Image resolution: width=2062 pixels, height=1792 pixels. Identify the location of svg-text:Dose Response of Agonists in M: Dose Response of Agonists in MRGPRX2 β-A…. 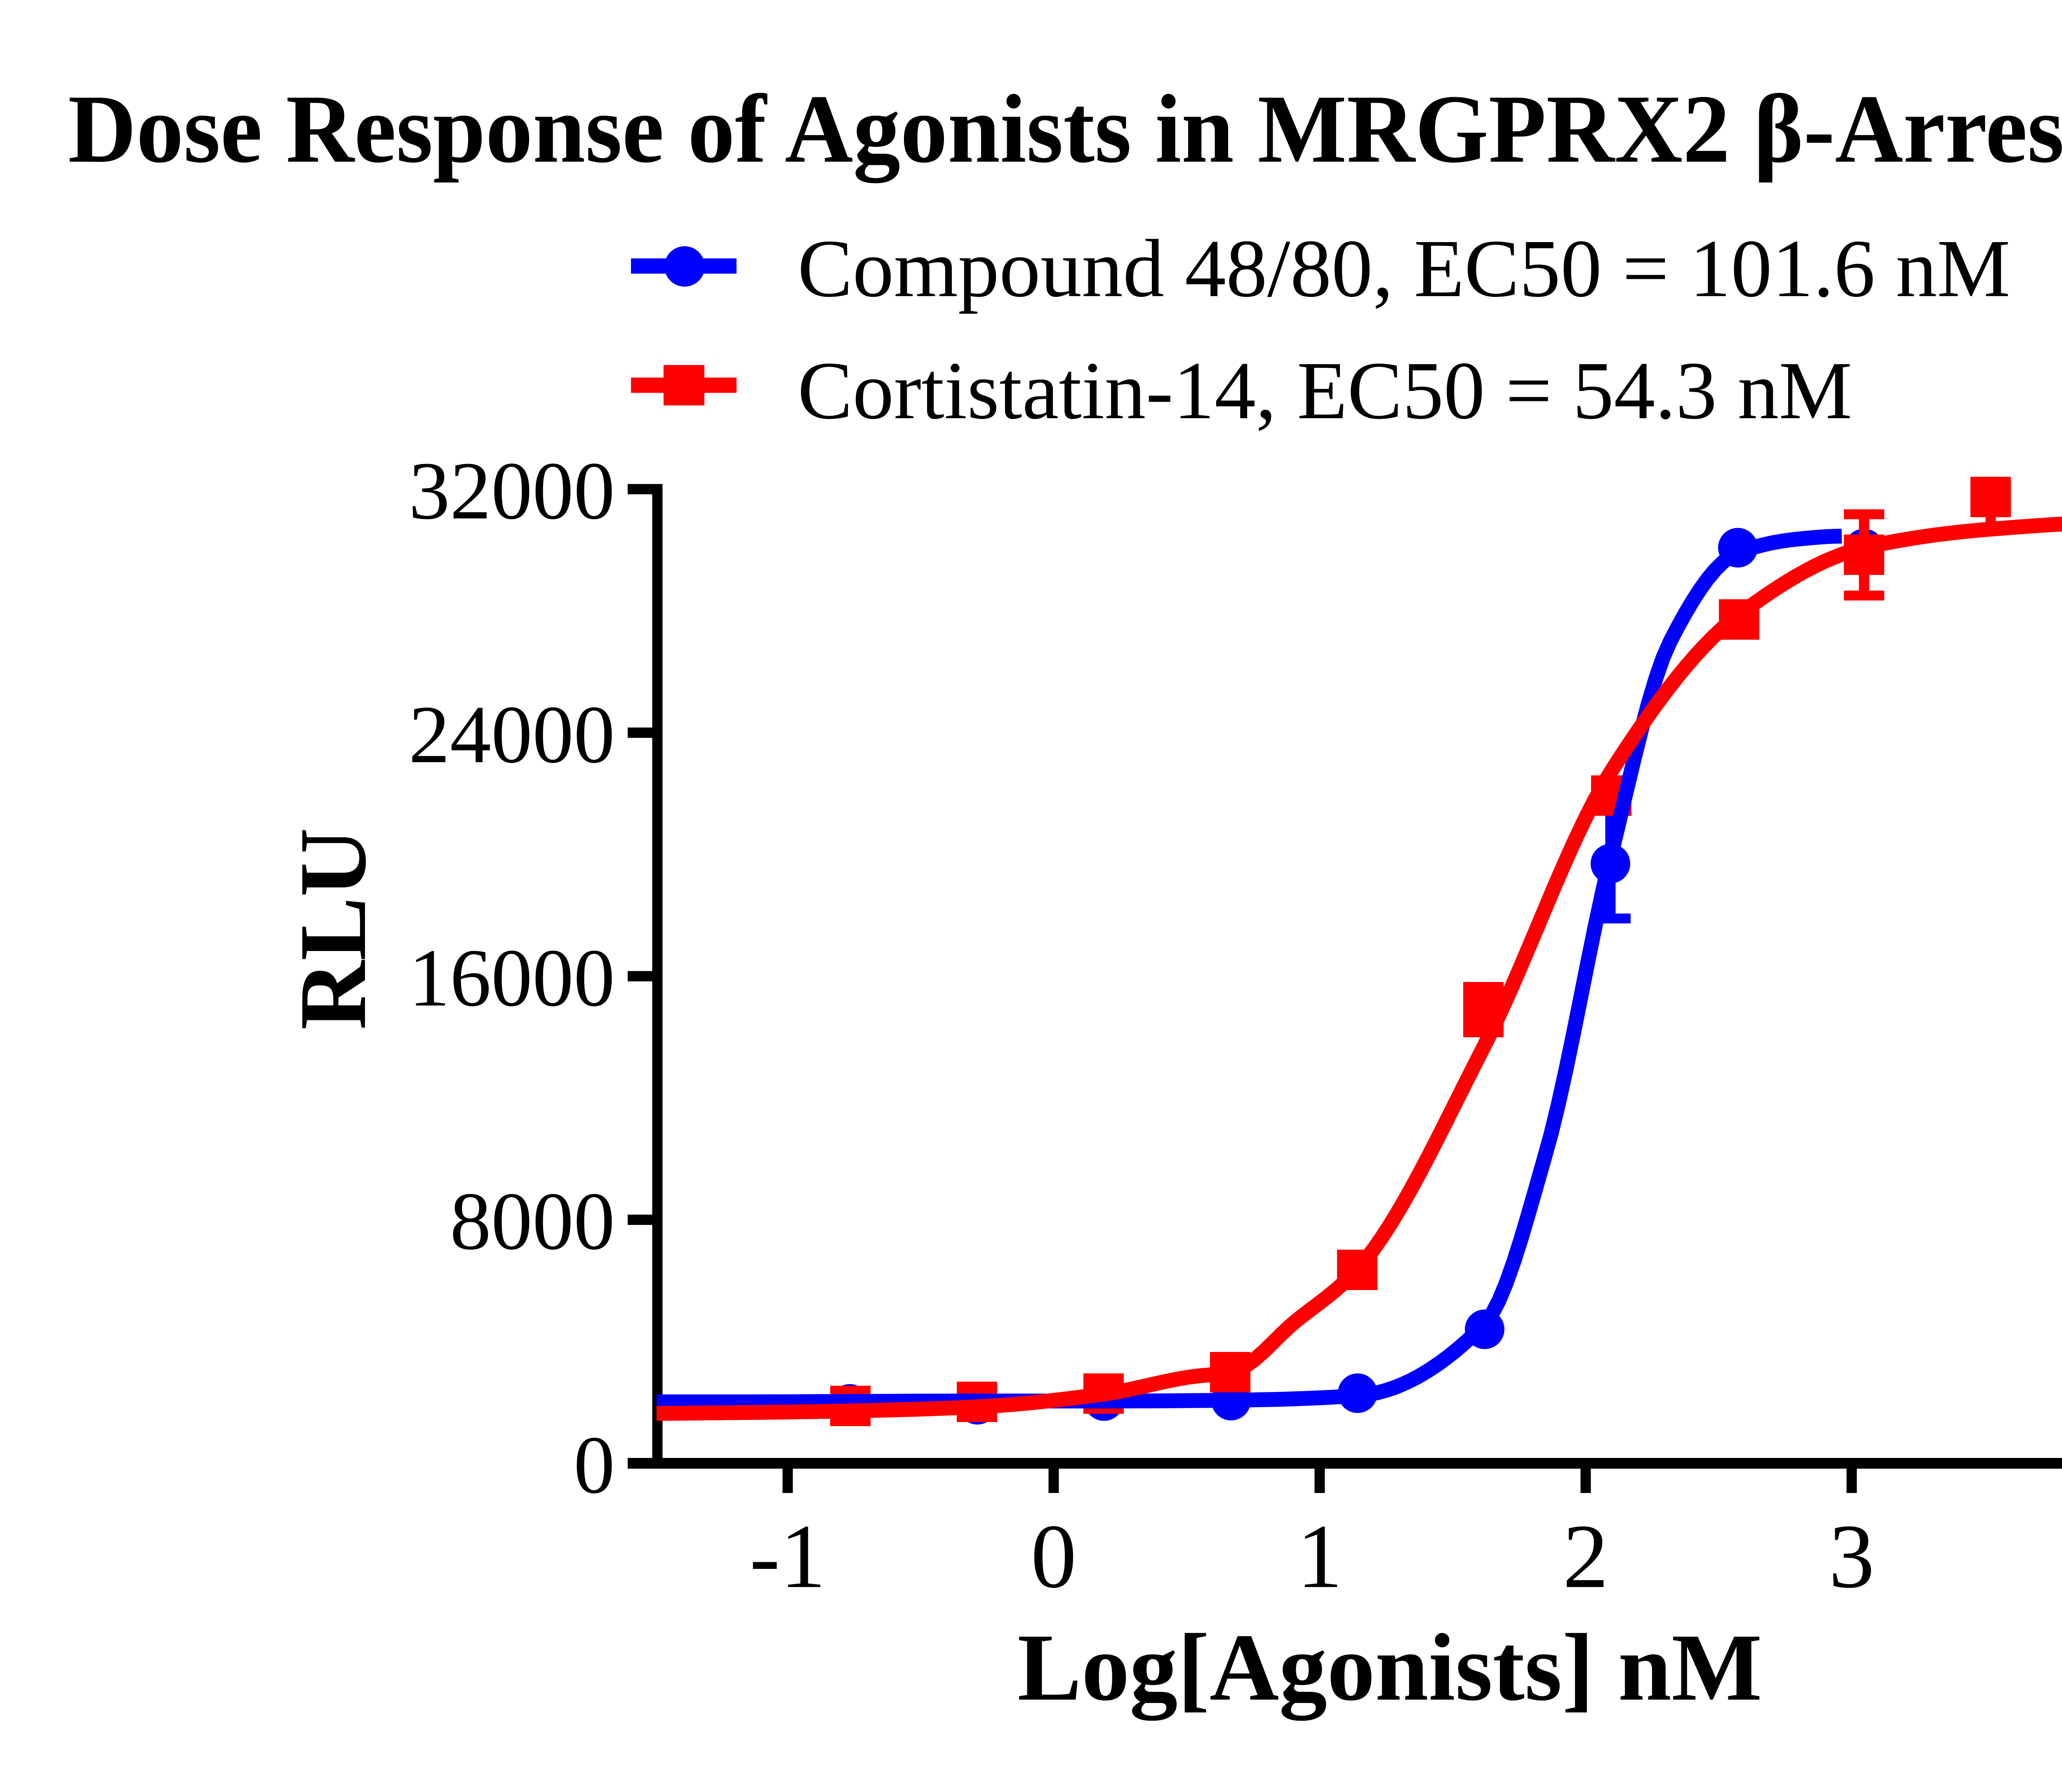
(1065, 129).